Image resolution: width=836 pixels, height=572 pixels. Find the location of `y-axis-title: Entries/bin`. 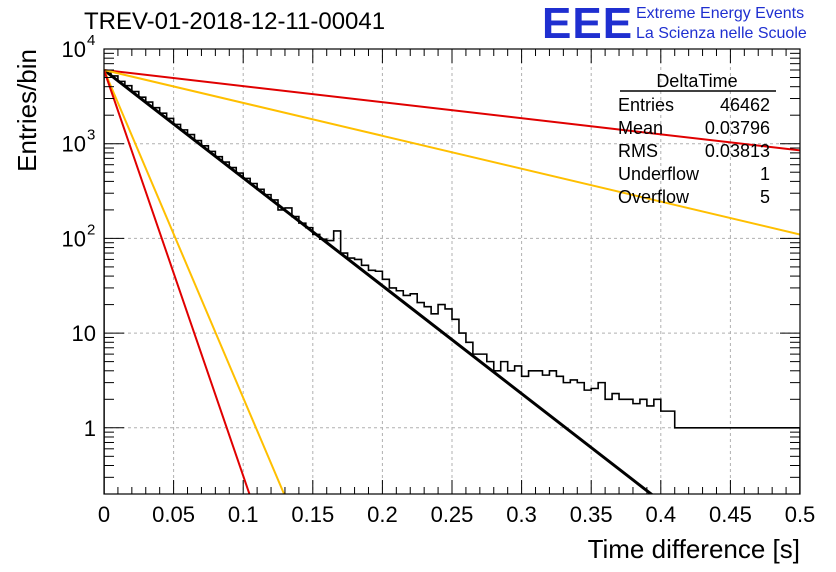

y-axis-title: Entries/bin is located at coordinates (27, 110).